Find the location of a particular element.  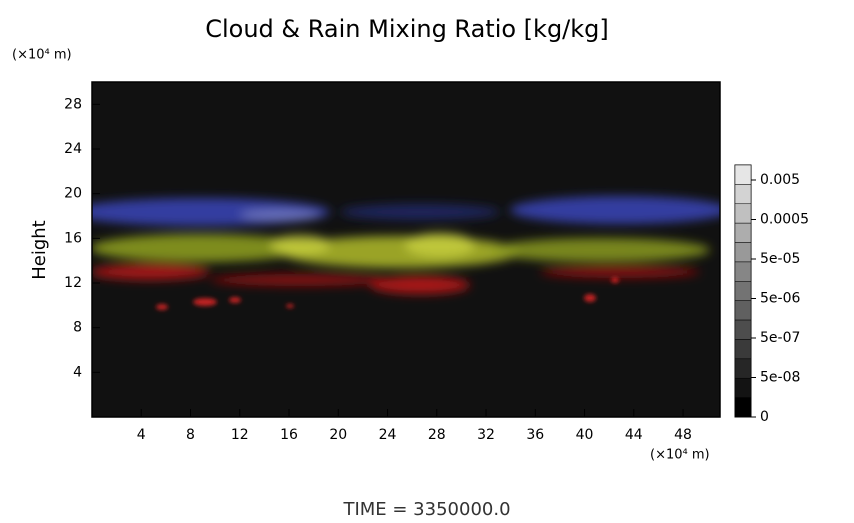

y-tick-label: 28 is located at coordinates (73, 104).